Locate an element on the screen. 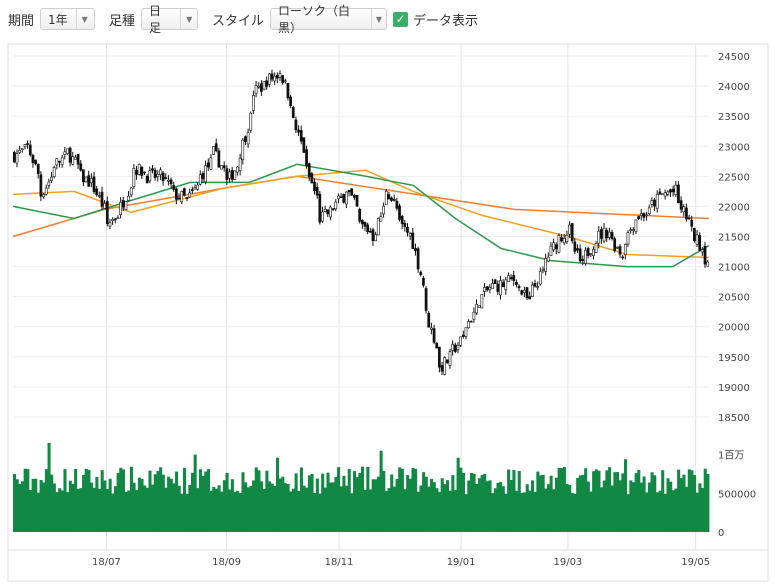 The width and height of the screenshot is (775, 588). date-tick-label: 19/05 is located at coordinates (695, 562).